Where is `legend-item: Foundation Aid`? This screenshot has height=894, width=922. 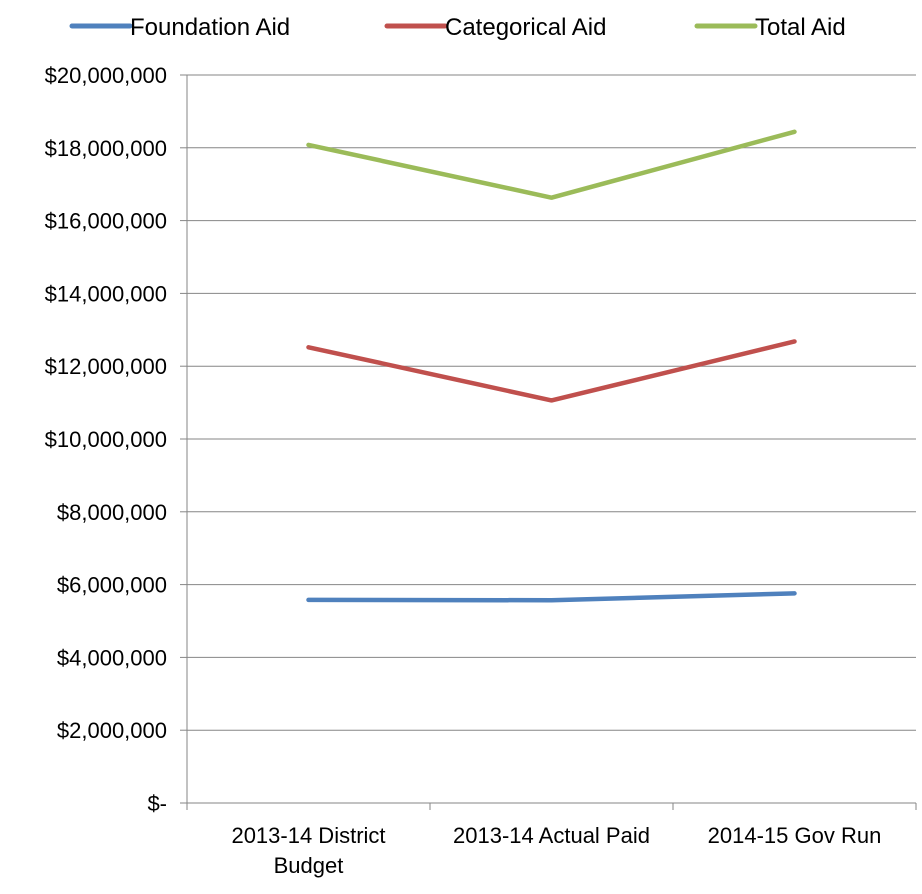 legend-item: Foundation Aid is located at coordinates (179, 27).